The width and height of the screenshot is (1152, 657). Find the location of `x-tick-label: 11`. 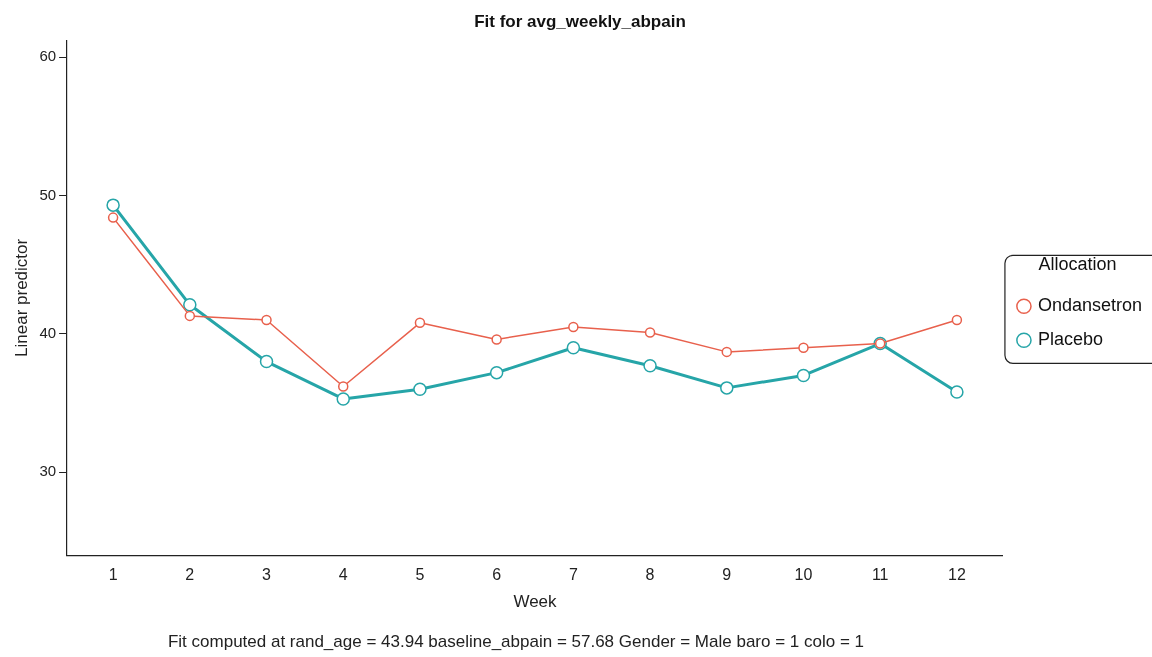

x-tick-label: 11 is located at coordinates (880, 575).